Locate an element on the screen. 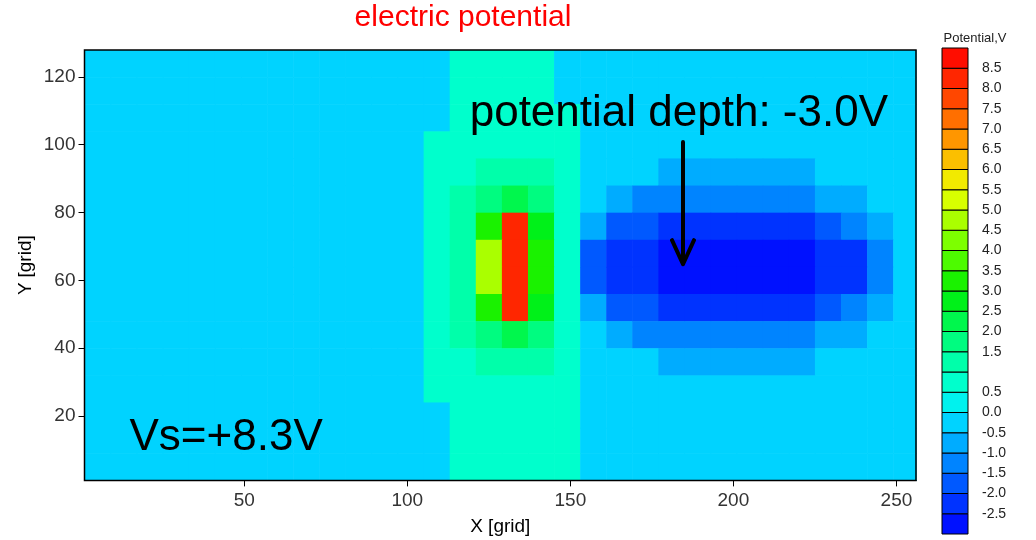 This screenshot has height=540, width=1036. color-bar-label: -2.0 is located at coordinates (994, 492).